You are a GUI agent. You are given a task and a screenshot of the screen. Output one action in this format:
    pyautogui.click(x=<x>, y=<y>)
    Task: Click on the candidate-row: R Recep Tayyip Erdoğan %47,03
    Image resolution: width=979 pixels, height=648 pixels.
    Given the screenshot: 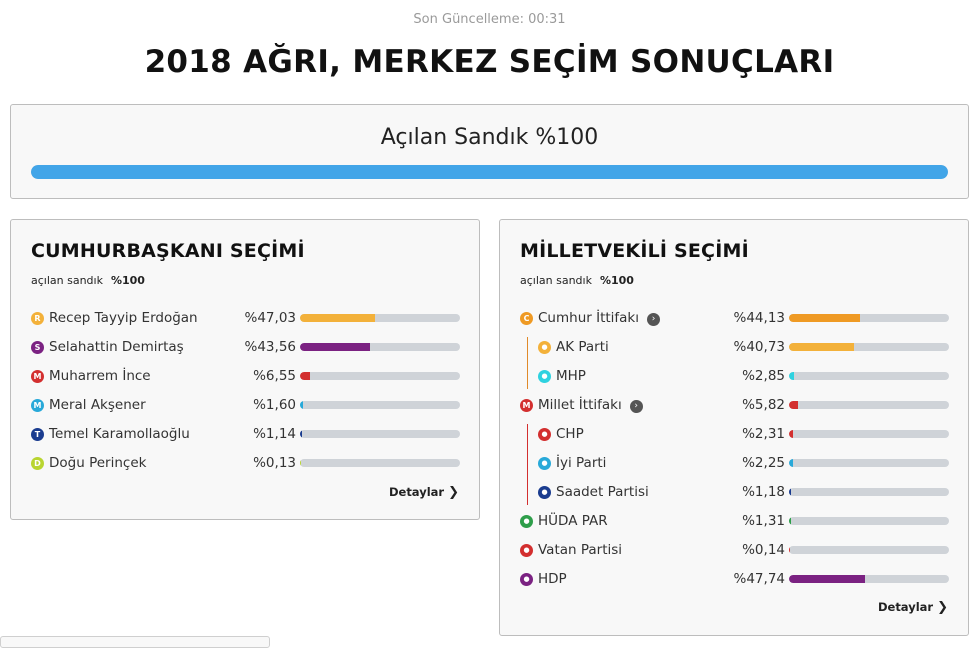 What is the action you would take?
    pyautogui.click(x=245, y=319)
    